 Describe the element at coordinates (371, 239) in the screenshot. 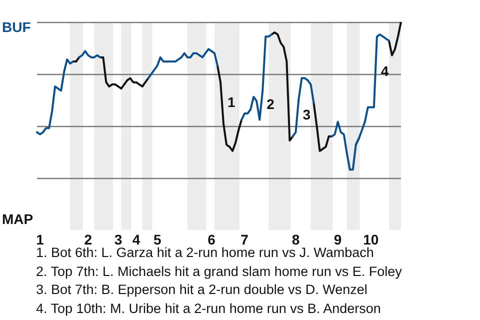

I see `x-tick-label: 10` at that location.